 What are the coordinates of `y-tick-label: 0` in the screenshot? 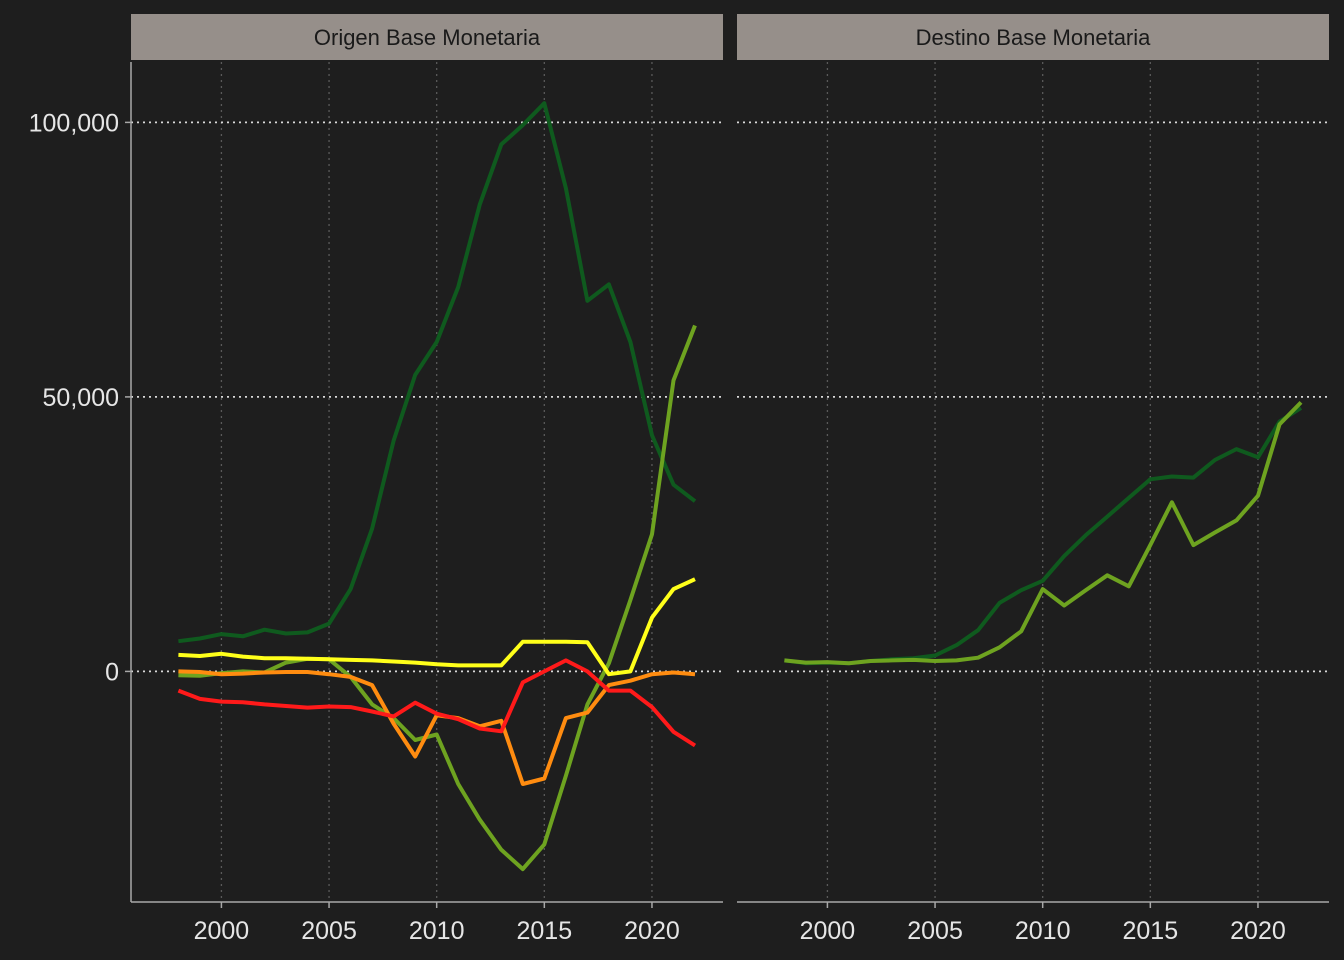 It's located at (112, 672).